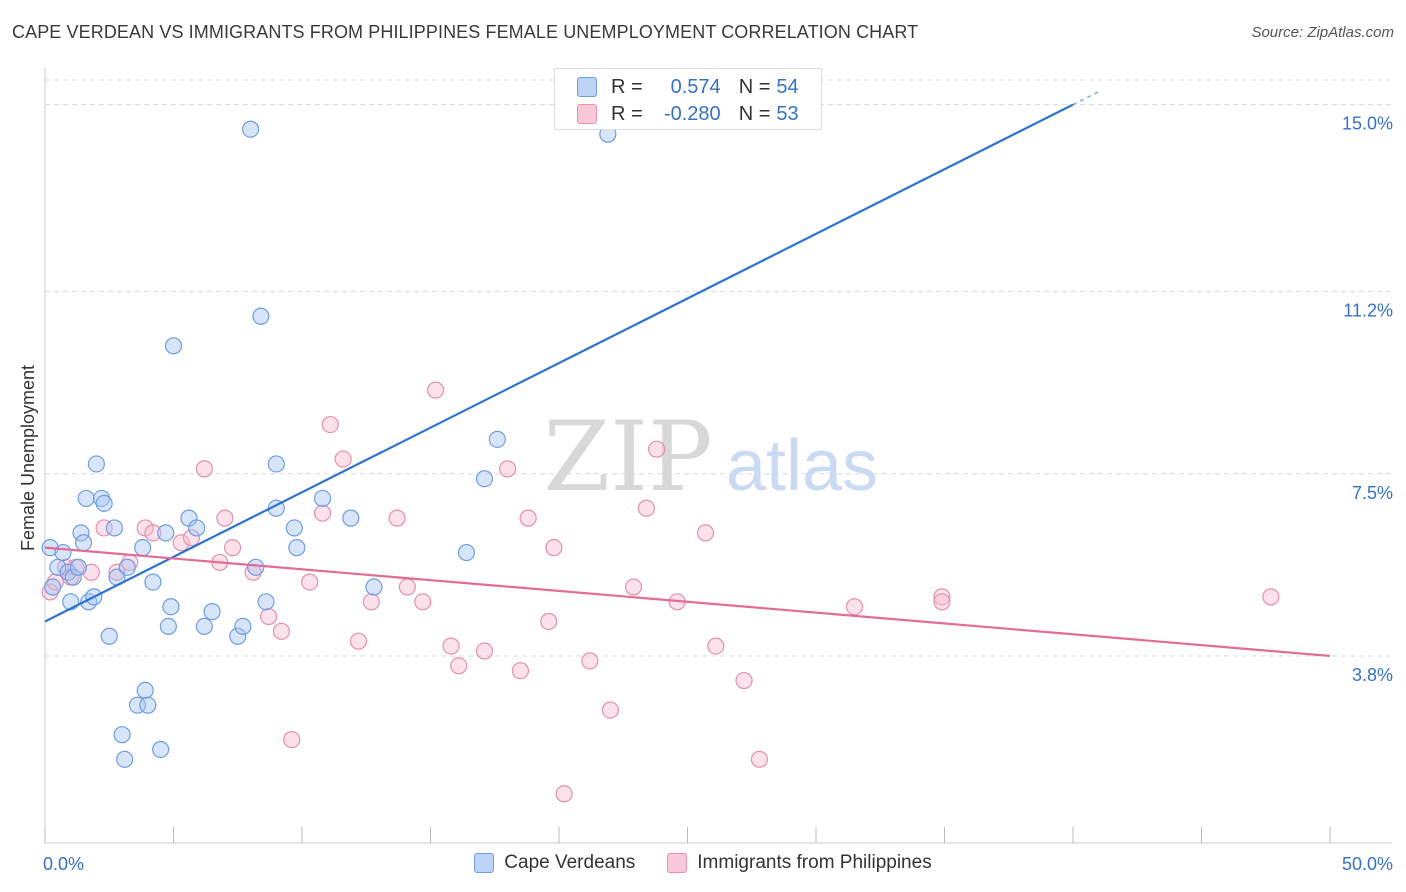 The image size is (1406, 892). What do you see at coordinates (1367, 864) in the screenshot?
I see `x-tick-label: 50.0%` at bounding box center [1367, 864].